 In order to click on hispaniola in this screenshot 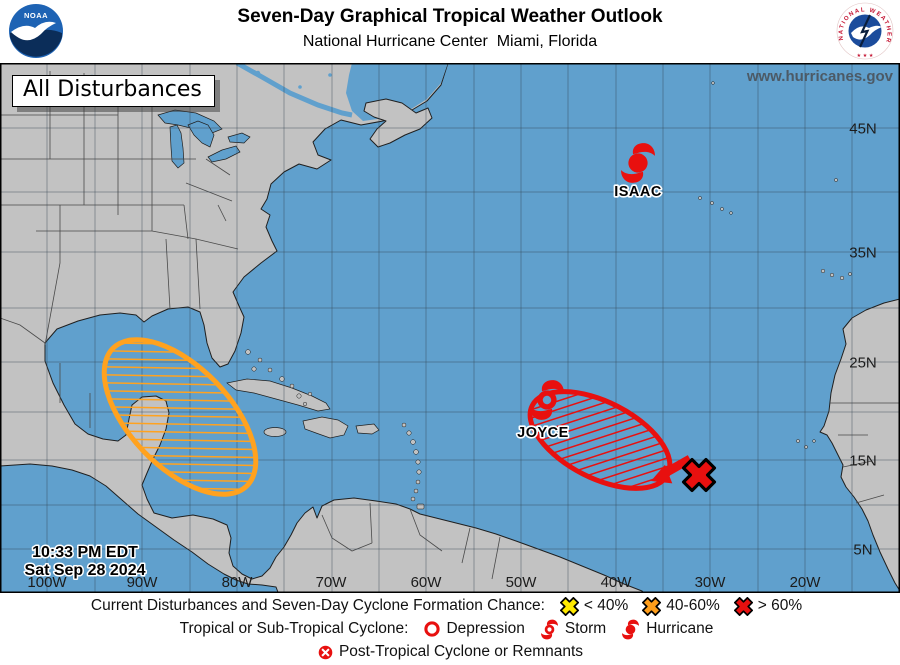, I will do `click(325, 427)`.